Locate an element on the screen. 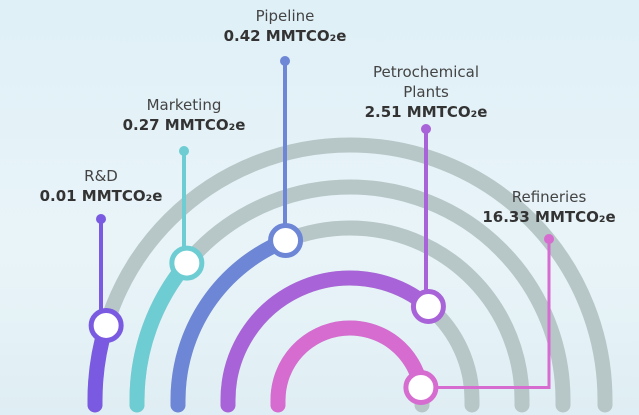 This screenshot has width=639, height=415. label: Marketing 0.27 MMTCO₂e is located at coordinates (184, 115).